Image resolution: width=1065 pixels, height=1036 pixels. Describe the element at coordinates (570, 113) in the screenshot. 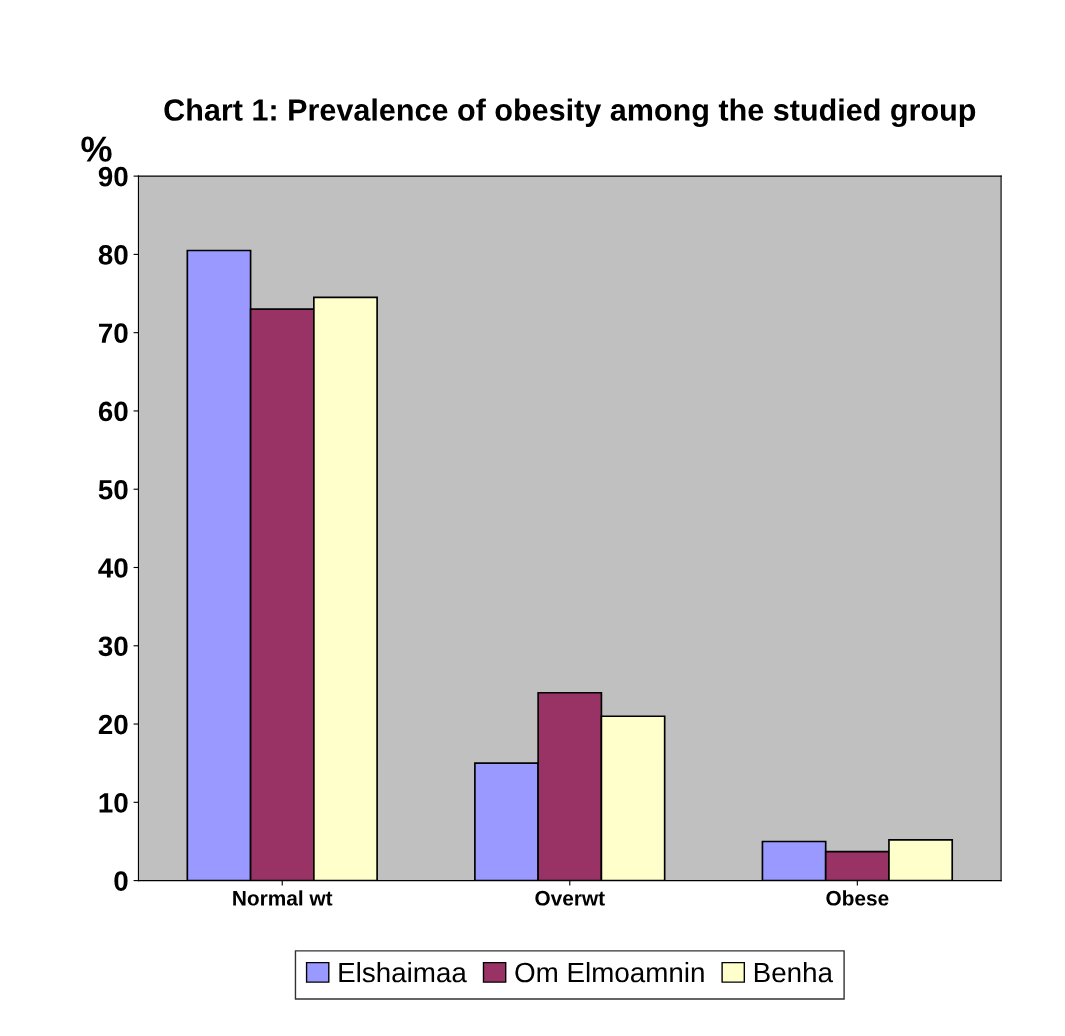

I see `chart-title: Chart 1: Prevalence of obesity among the studied group` at that location.